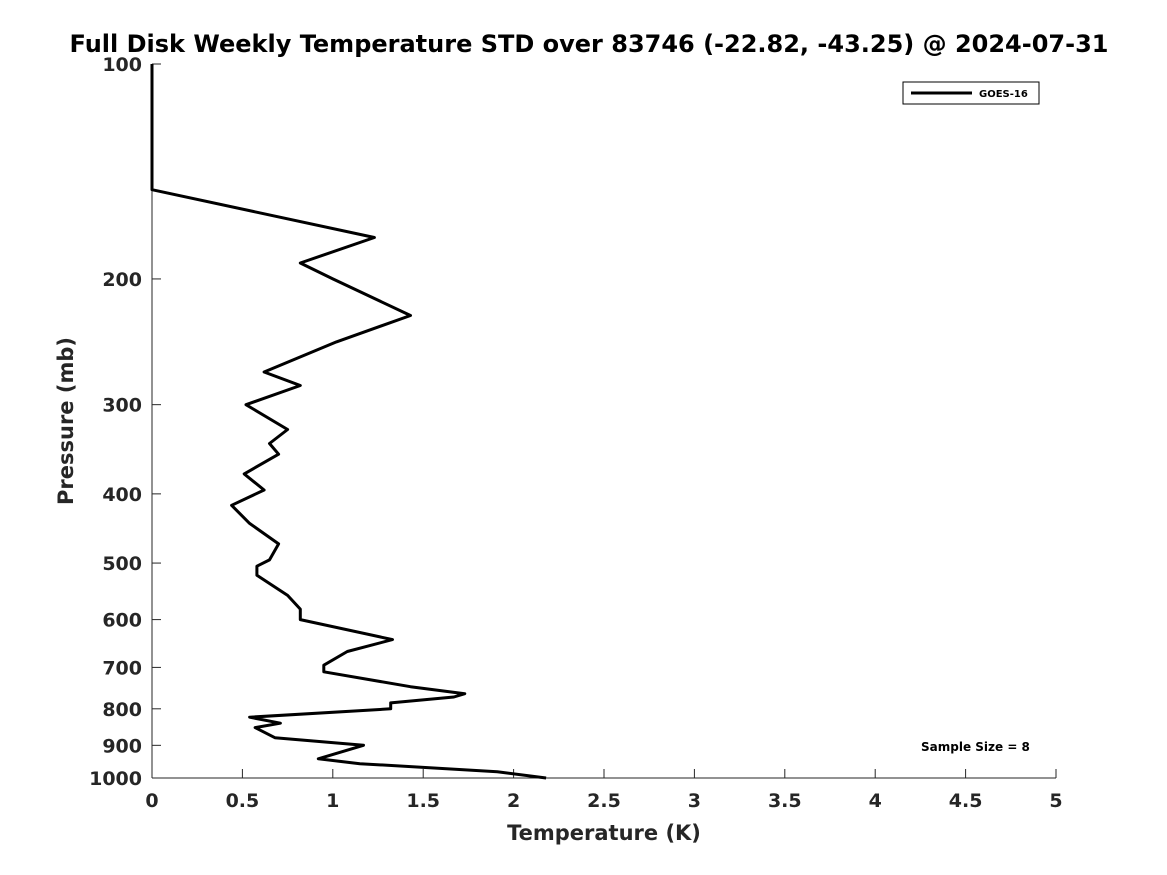 The width and height of the screenshot is (1167, 875). What do you see at coordinates (122, 280) in the screenshot?
I see `y-tick-label: 200` at bounding box center [122, 280].